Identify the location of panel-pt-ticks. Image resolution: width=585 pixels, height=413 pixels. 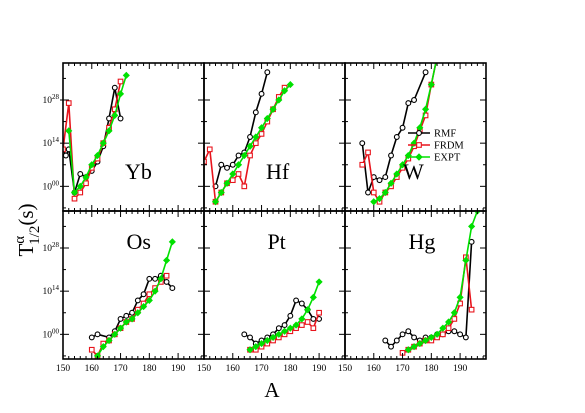
(274, 285).